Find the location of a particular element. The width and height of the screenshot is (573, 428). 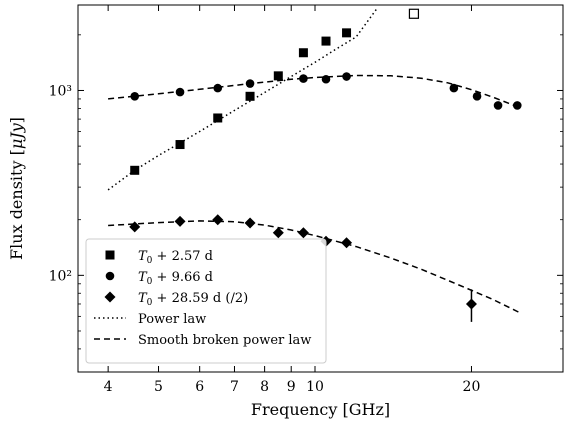

legend-label-rest: + 2.57 d is located at coordinates (182, 256).